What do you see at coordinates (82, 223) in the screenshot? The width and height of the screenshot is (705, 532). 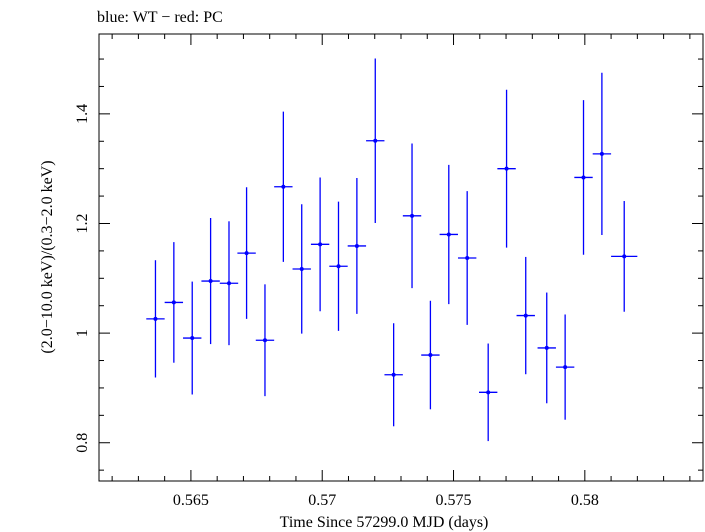 I see `y-tick-label: 1.2` at bounding box center [82, 223].